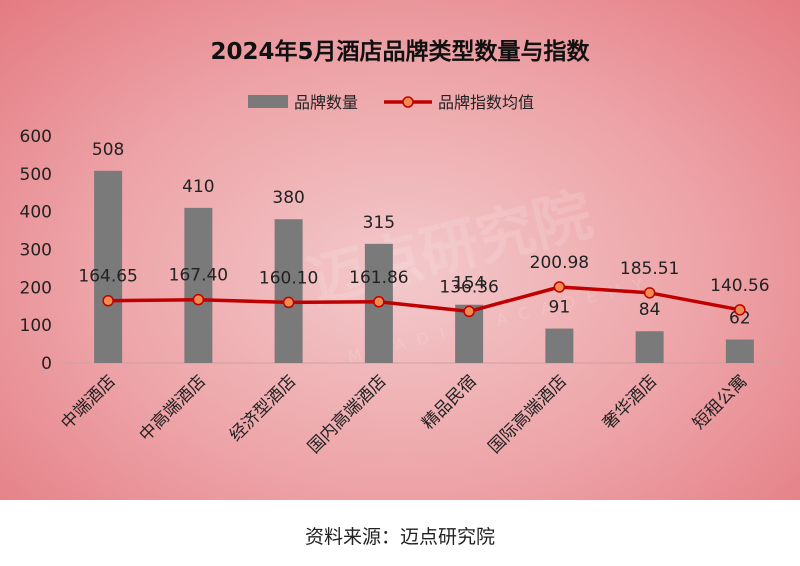  What do you see at coordinates (347, 414) in the screenshot?
I see `x-category-label: 国内高端酒店` at bounding box center [347, 414].